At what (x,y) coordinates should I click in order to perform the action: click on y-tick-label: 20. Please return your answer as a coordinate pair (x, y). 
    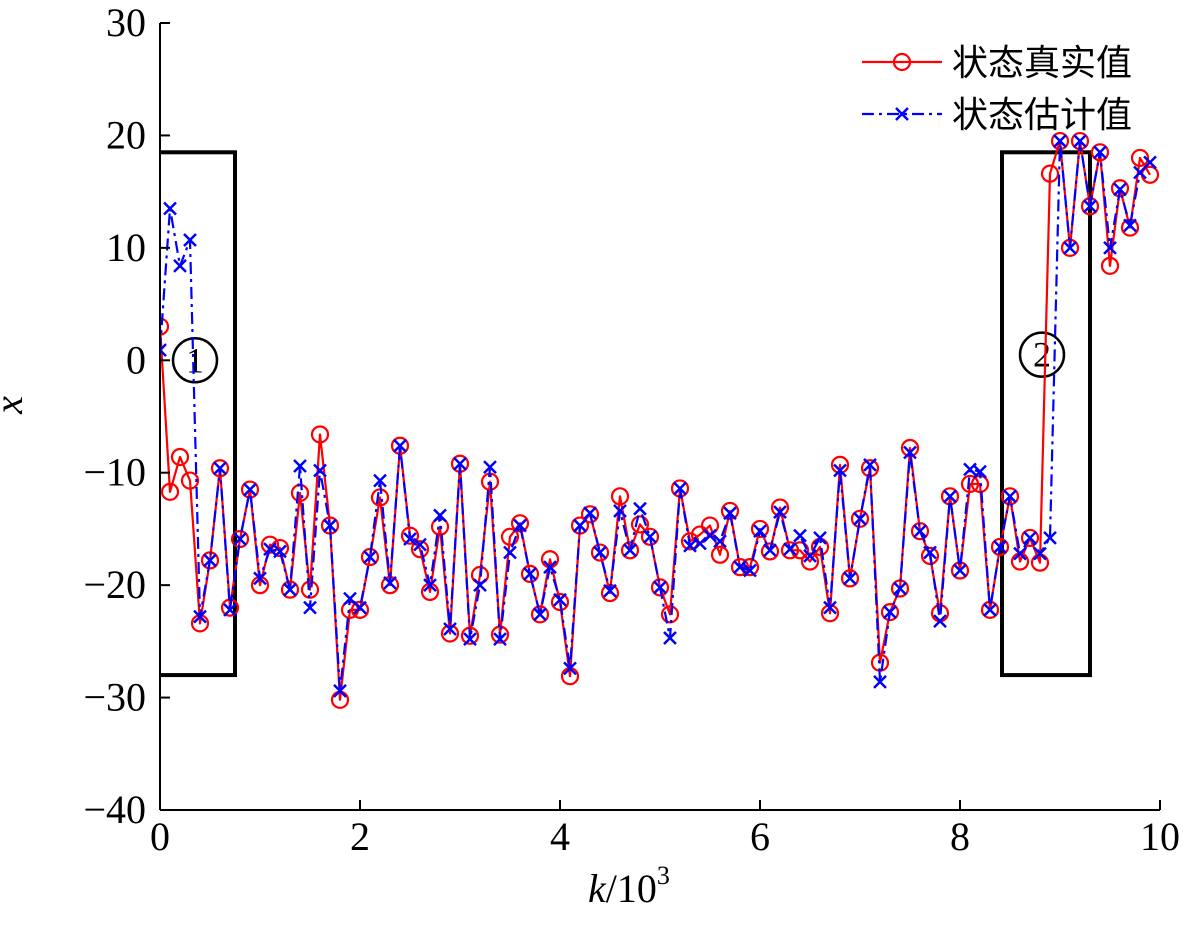
    Looking at the image, I should click on (126, 134).